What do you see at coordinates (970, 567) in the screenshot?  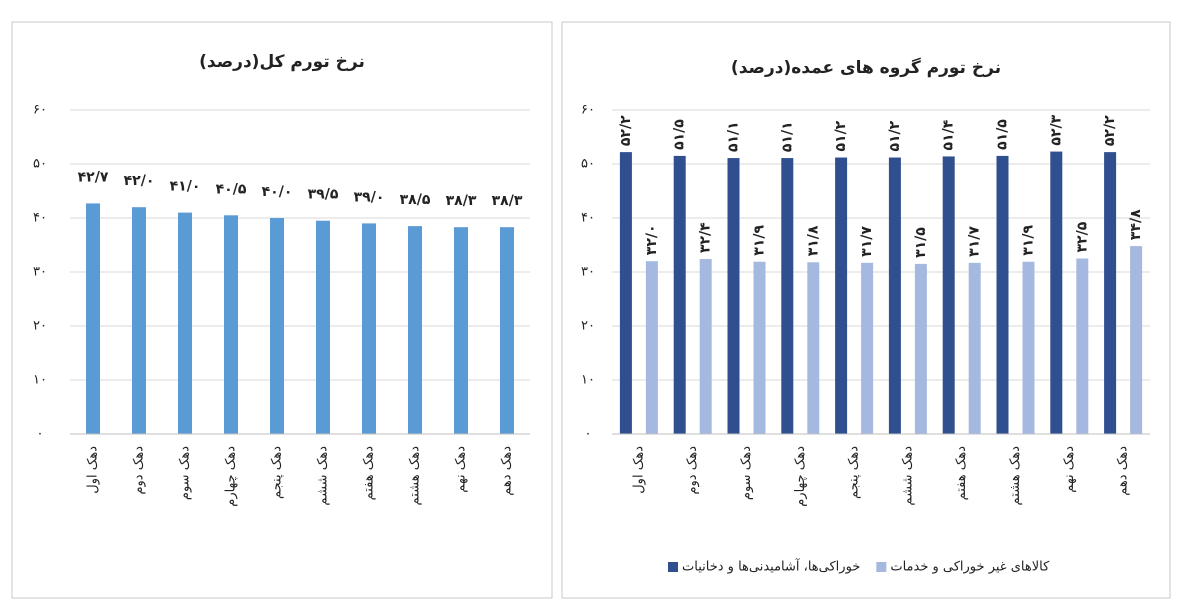 I see `legend-label: کالاهای غیر خوراکی و خدمات` at bounding box center [970, 567].